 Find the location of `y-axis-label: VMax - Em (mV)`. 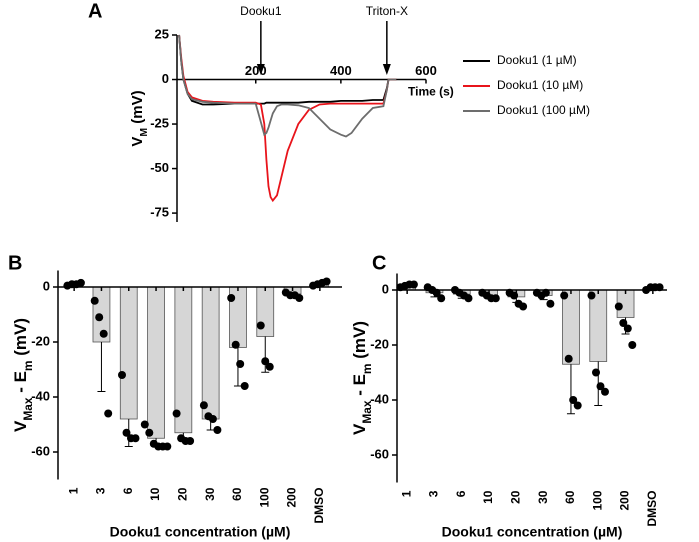

y-axis-label: VMax - Em (mV) is located at coordinates (23, 375).